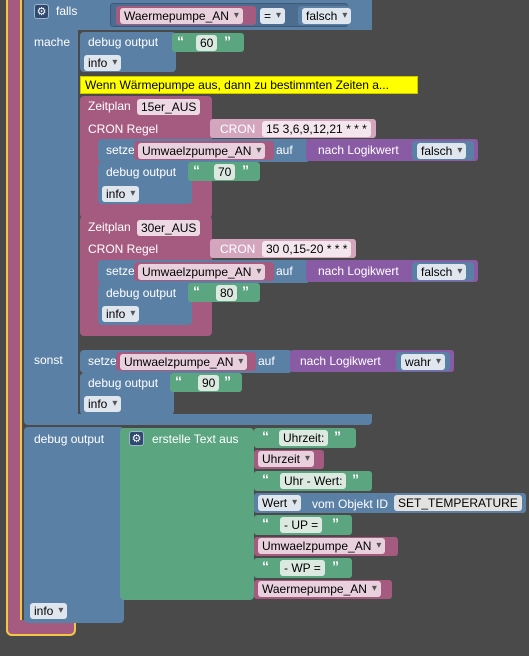 The image size is (529, 656). Describe the element at coordinates (187, 514) in the screenshot. I see `text-join-block` at that location.